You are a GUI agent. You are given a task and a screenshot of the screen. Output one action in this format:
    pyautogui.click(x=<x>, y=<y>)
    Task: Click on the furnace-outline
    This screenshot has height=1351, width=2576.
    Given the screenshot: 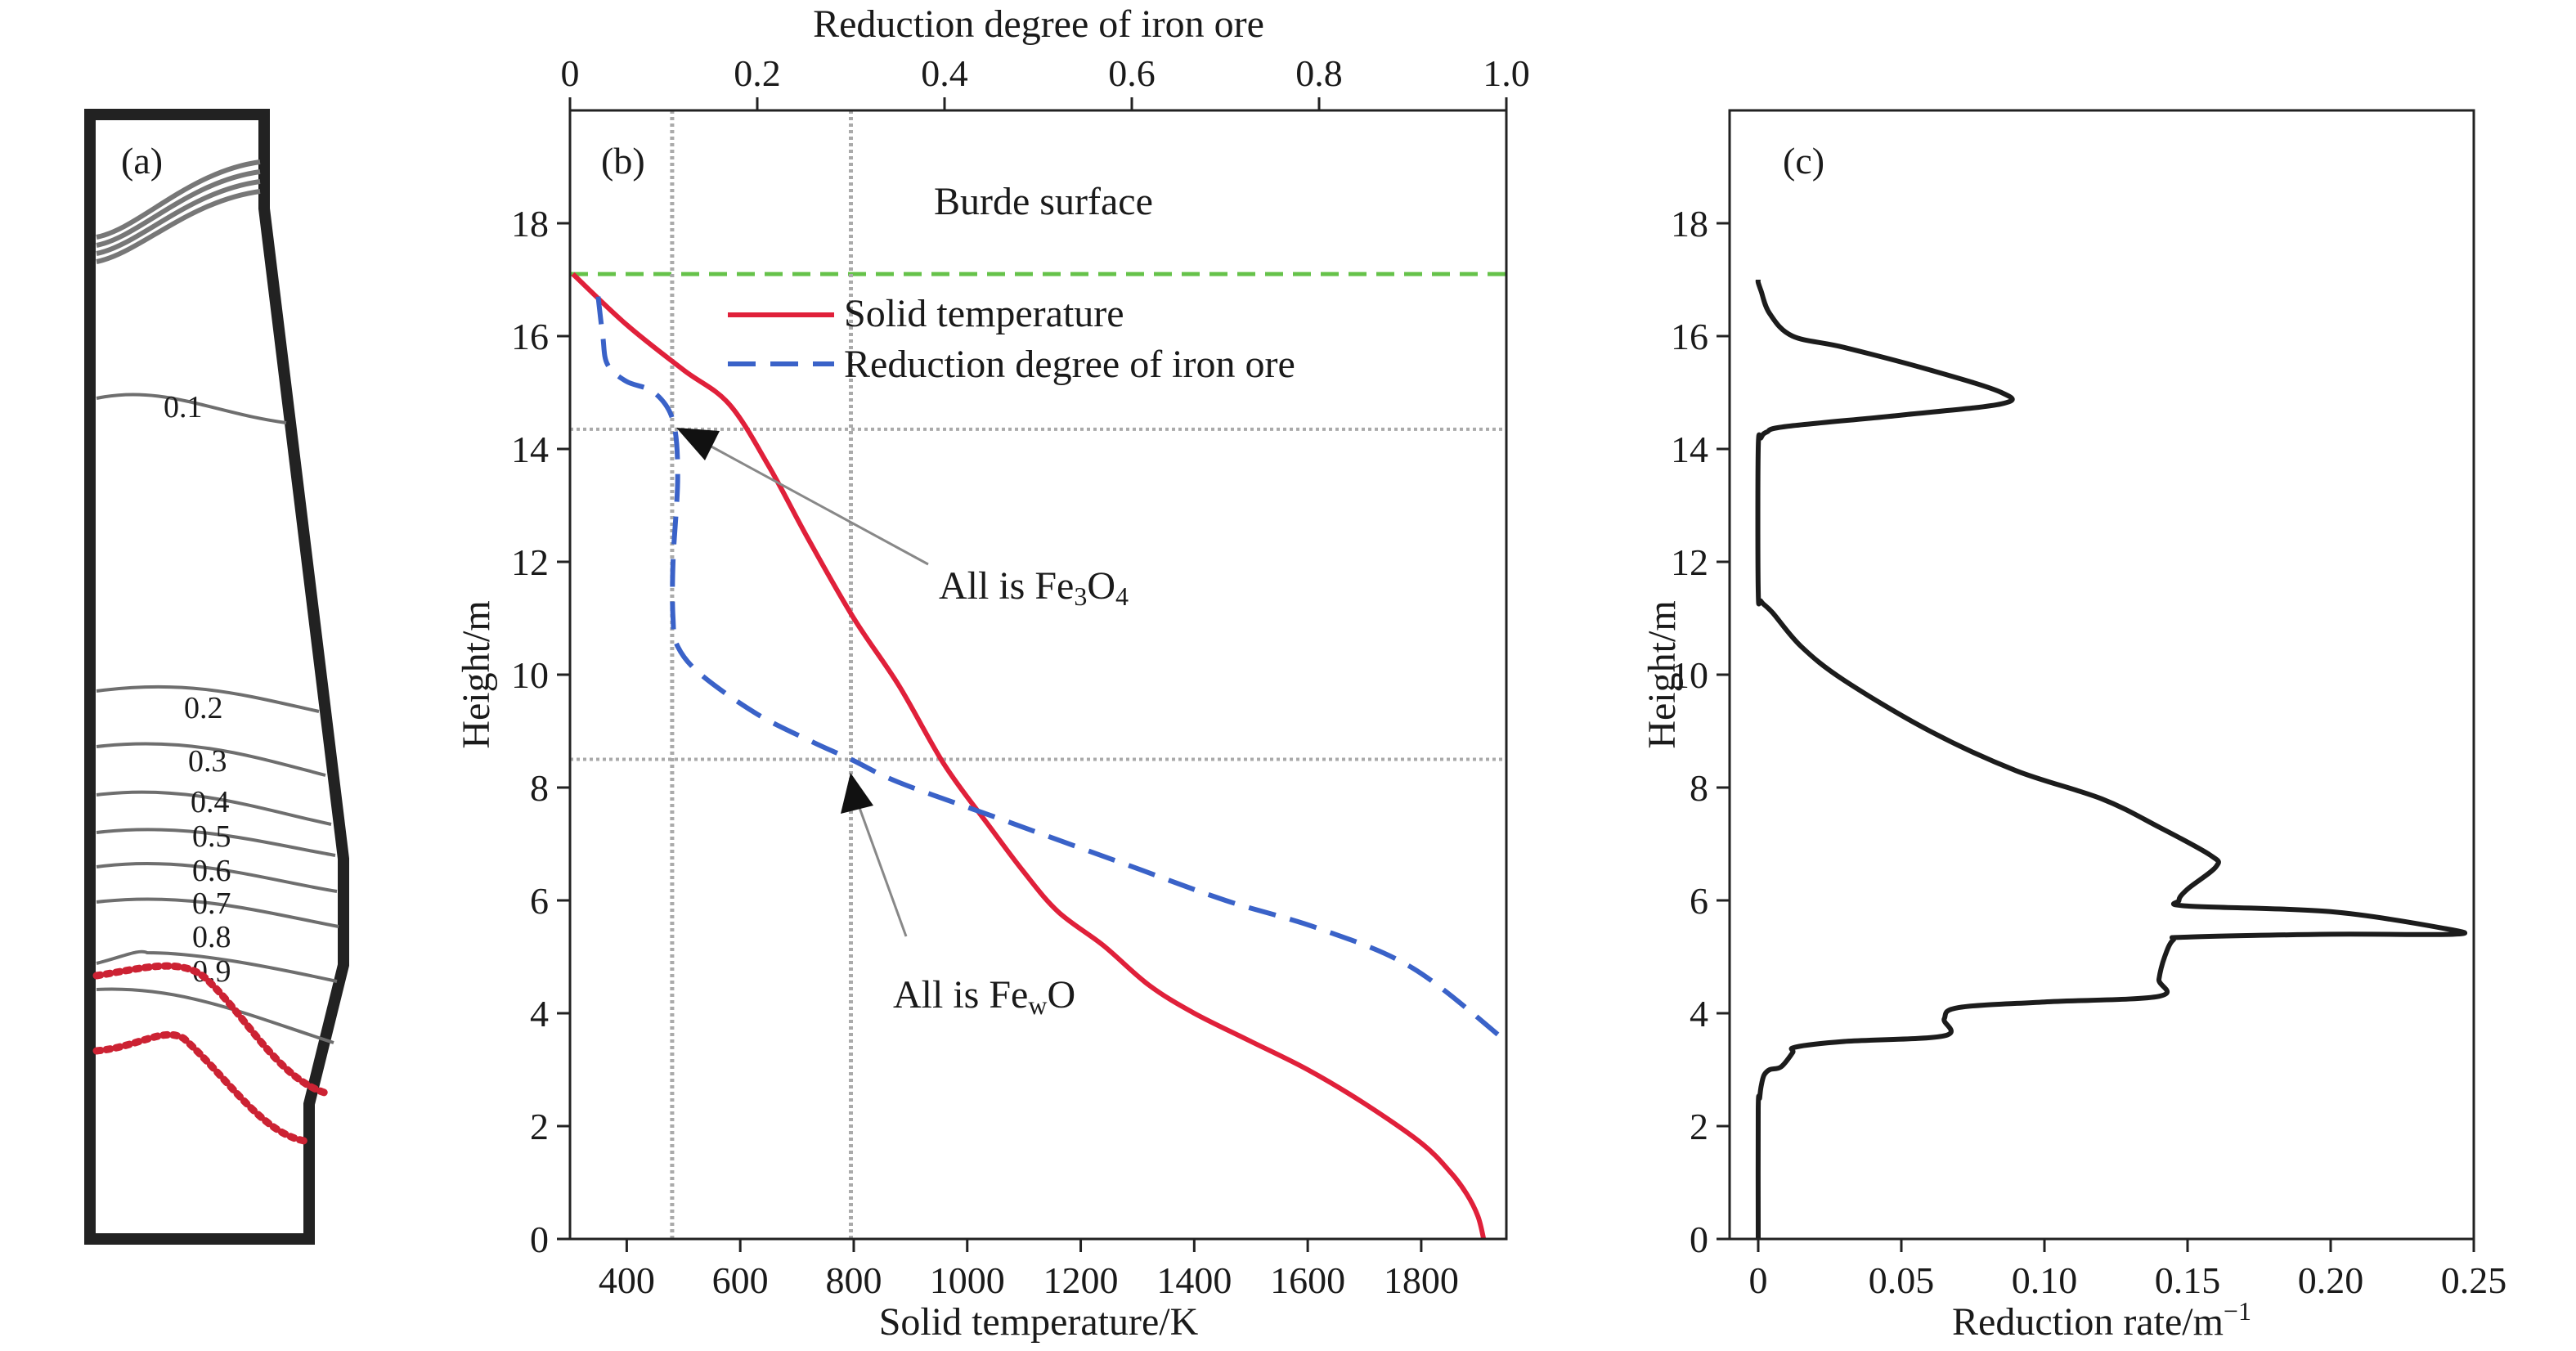 What is the action you would take?
    pyautogui.click(x=216, y=677)
    